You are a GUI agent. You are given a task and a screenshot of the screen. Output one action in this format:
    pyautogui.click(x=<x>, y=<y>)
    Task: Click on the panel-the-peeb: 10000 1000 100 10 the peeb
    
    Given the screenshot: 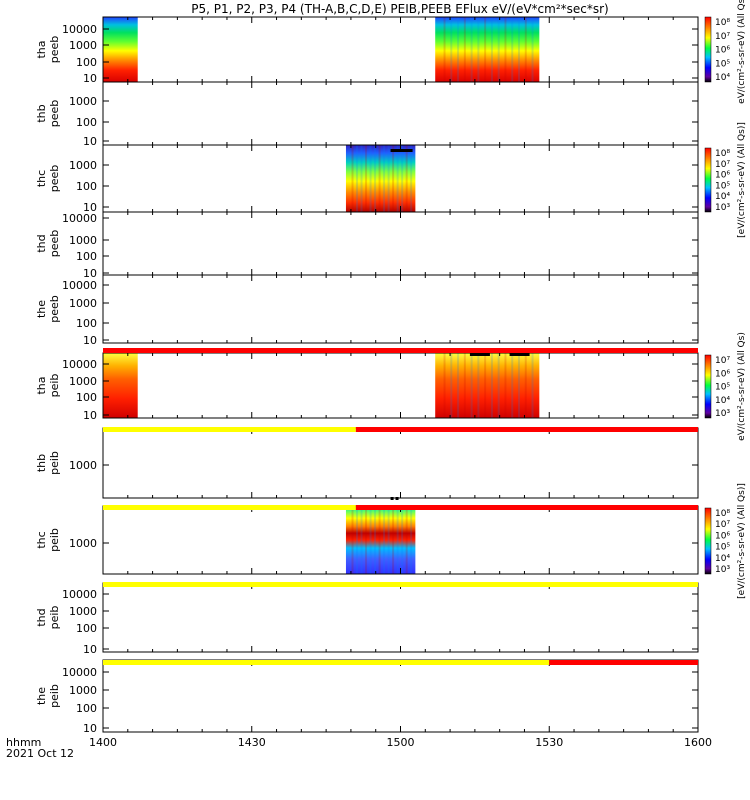 What is the action you would take?
    pyautogui.click(x=367, y=310)
    